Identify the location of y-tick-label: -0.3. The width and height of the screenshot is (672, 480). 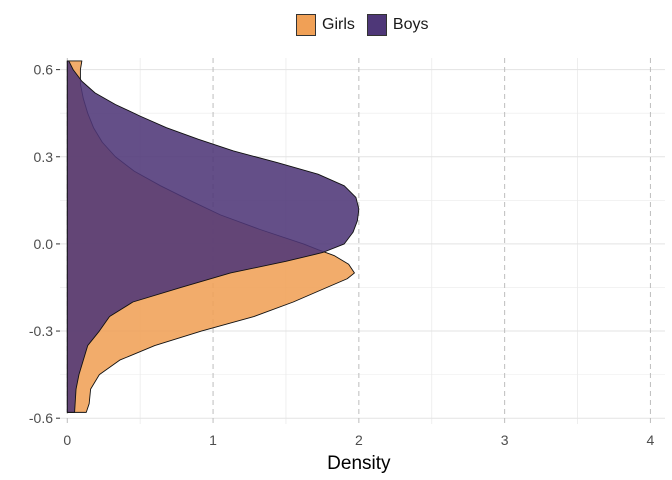
(41, 331).